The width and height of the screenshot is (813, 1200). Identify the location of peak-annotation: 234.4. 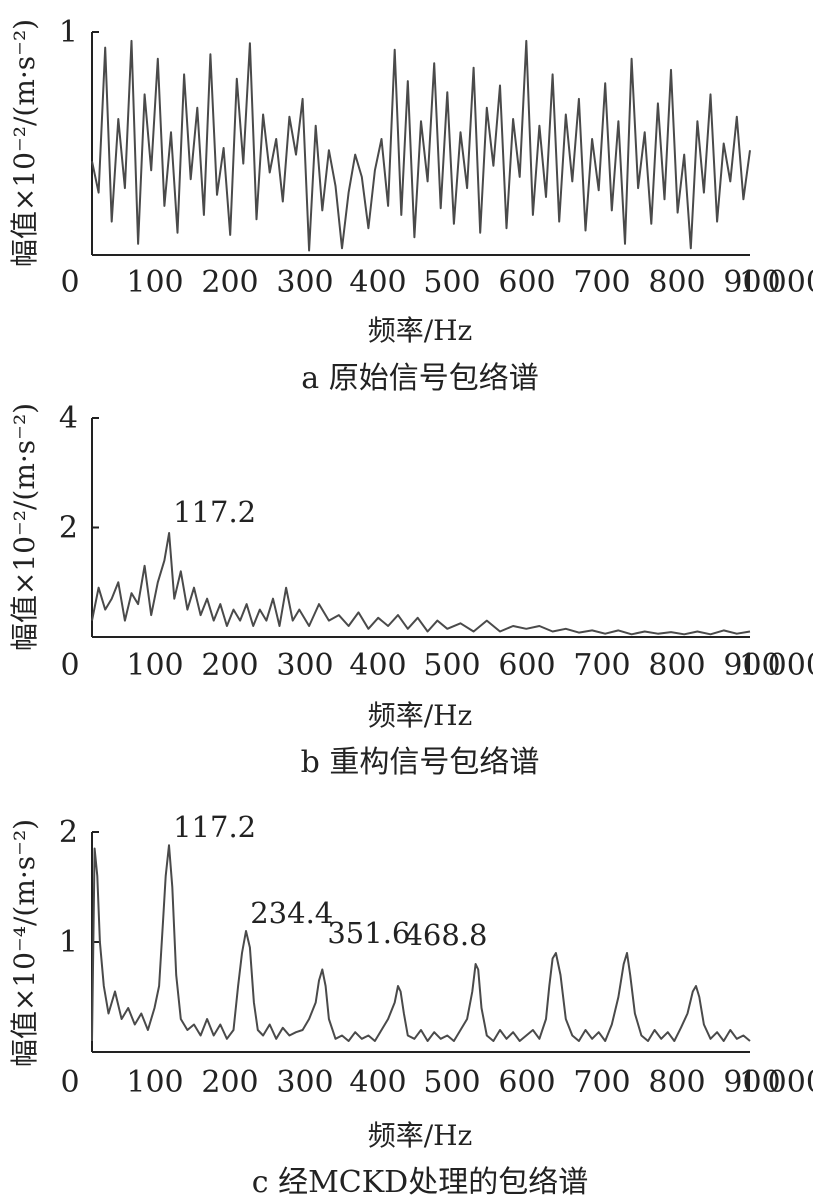
(291, 913).